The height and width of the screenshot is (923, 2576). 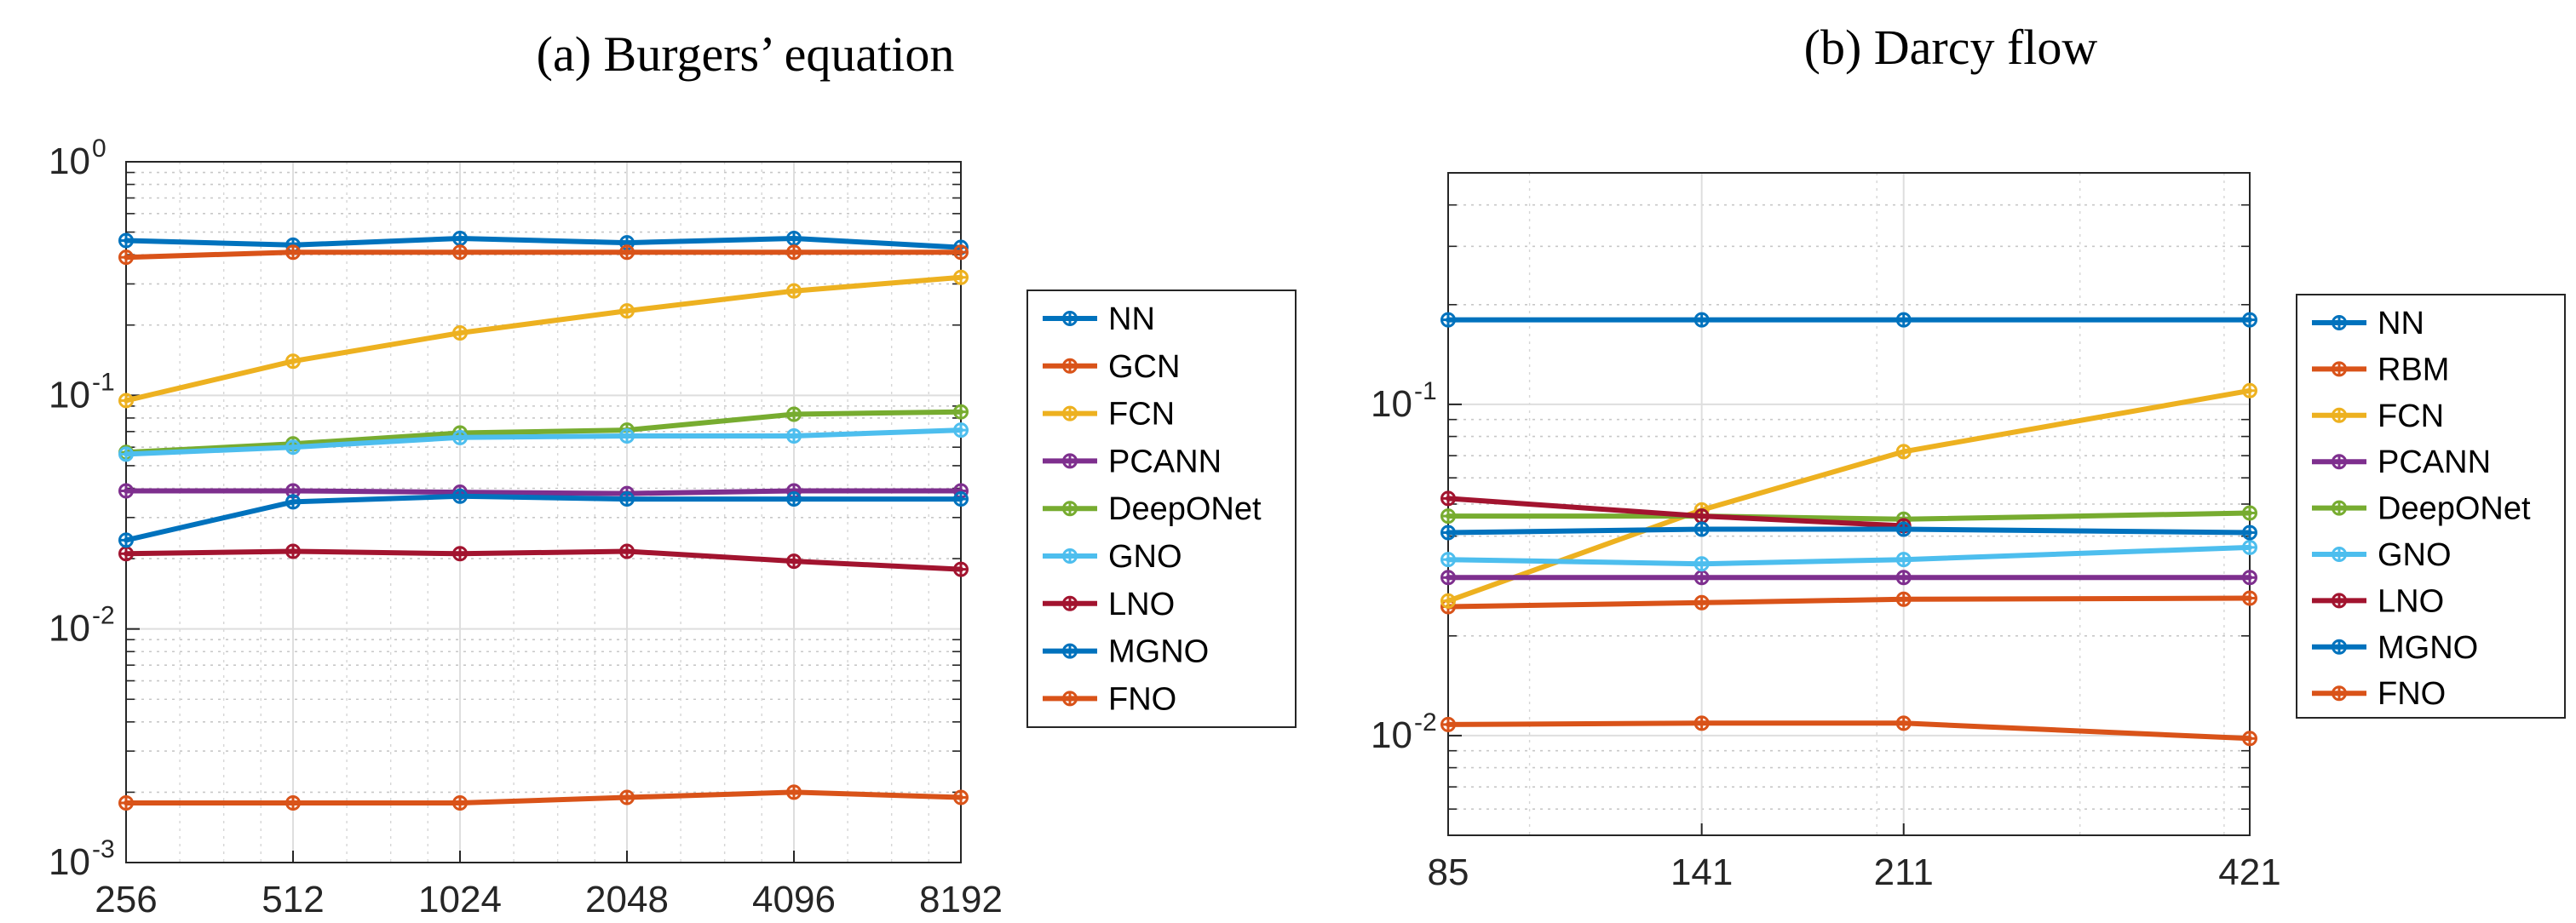 I want to click on series-mgno, so click(x=544, y=518).